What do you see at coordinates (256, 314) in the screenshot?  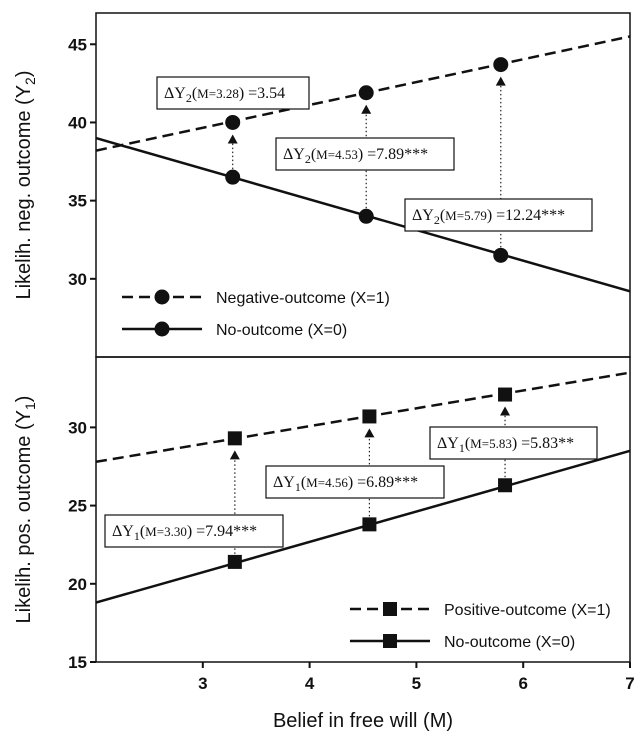 I see `top-legend: Negative-outcome (X=1) No-outcome (X=0)` at bounding box center [256, 314].